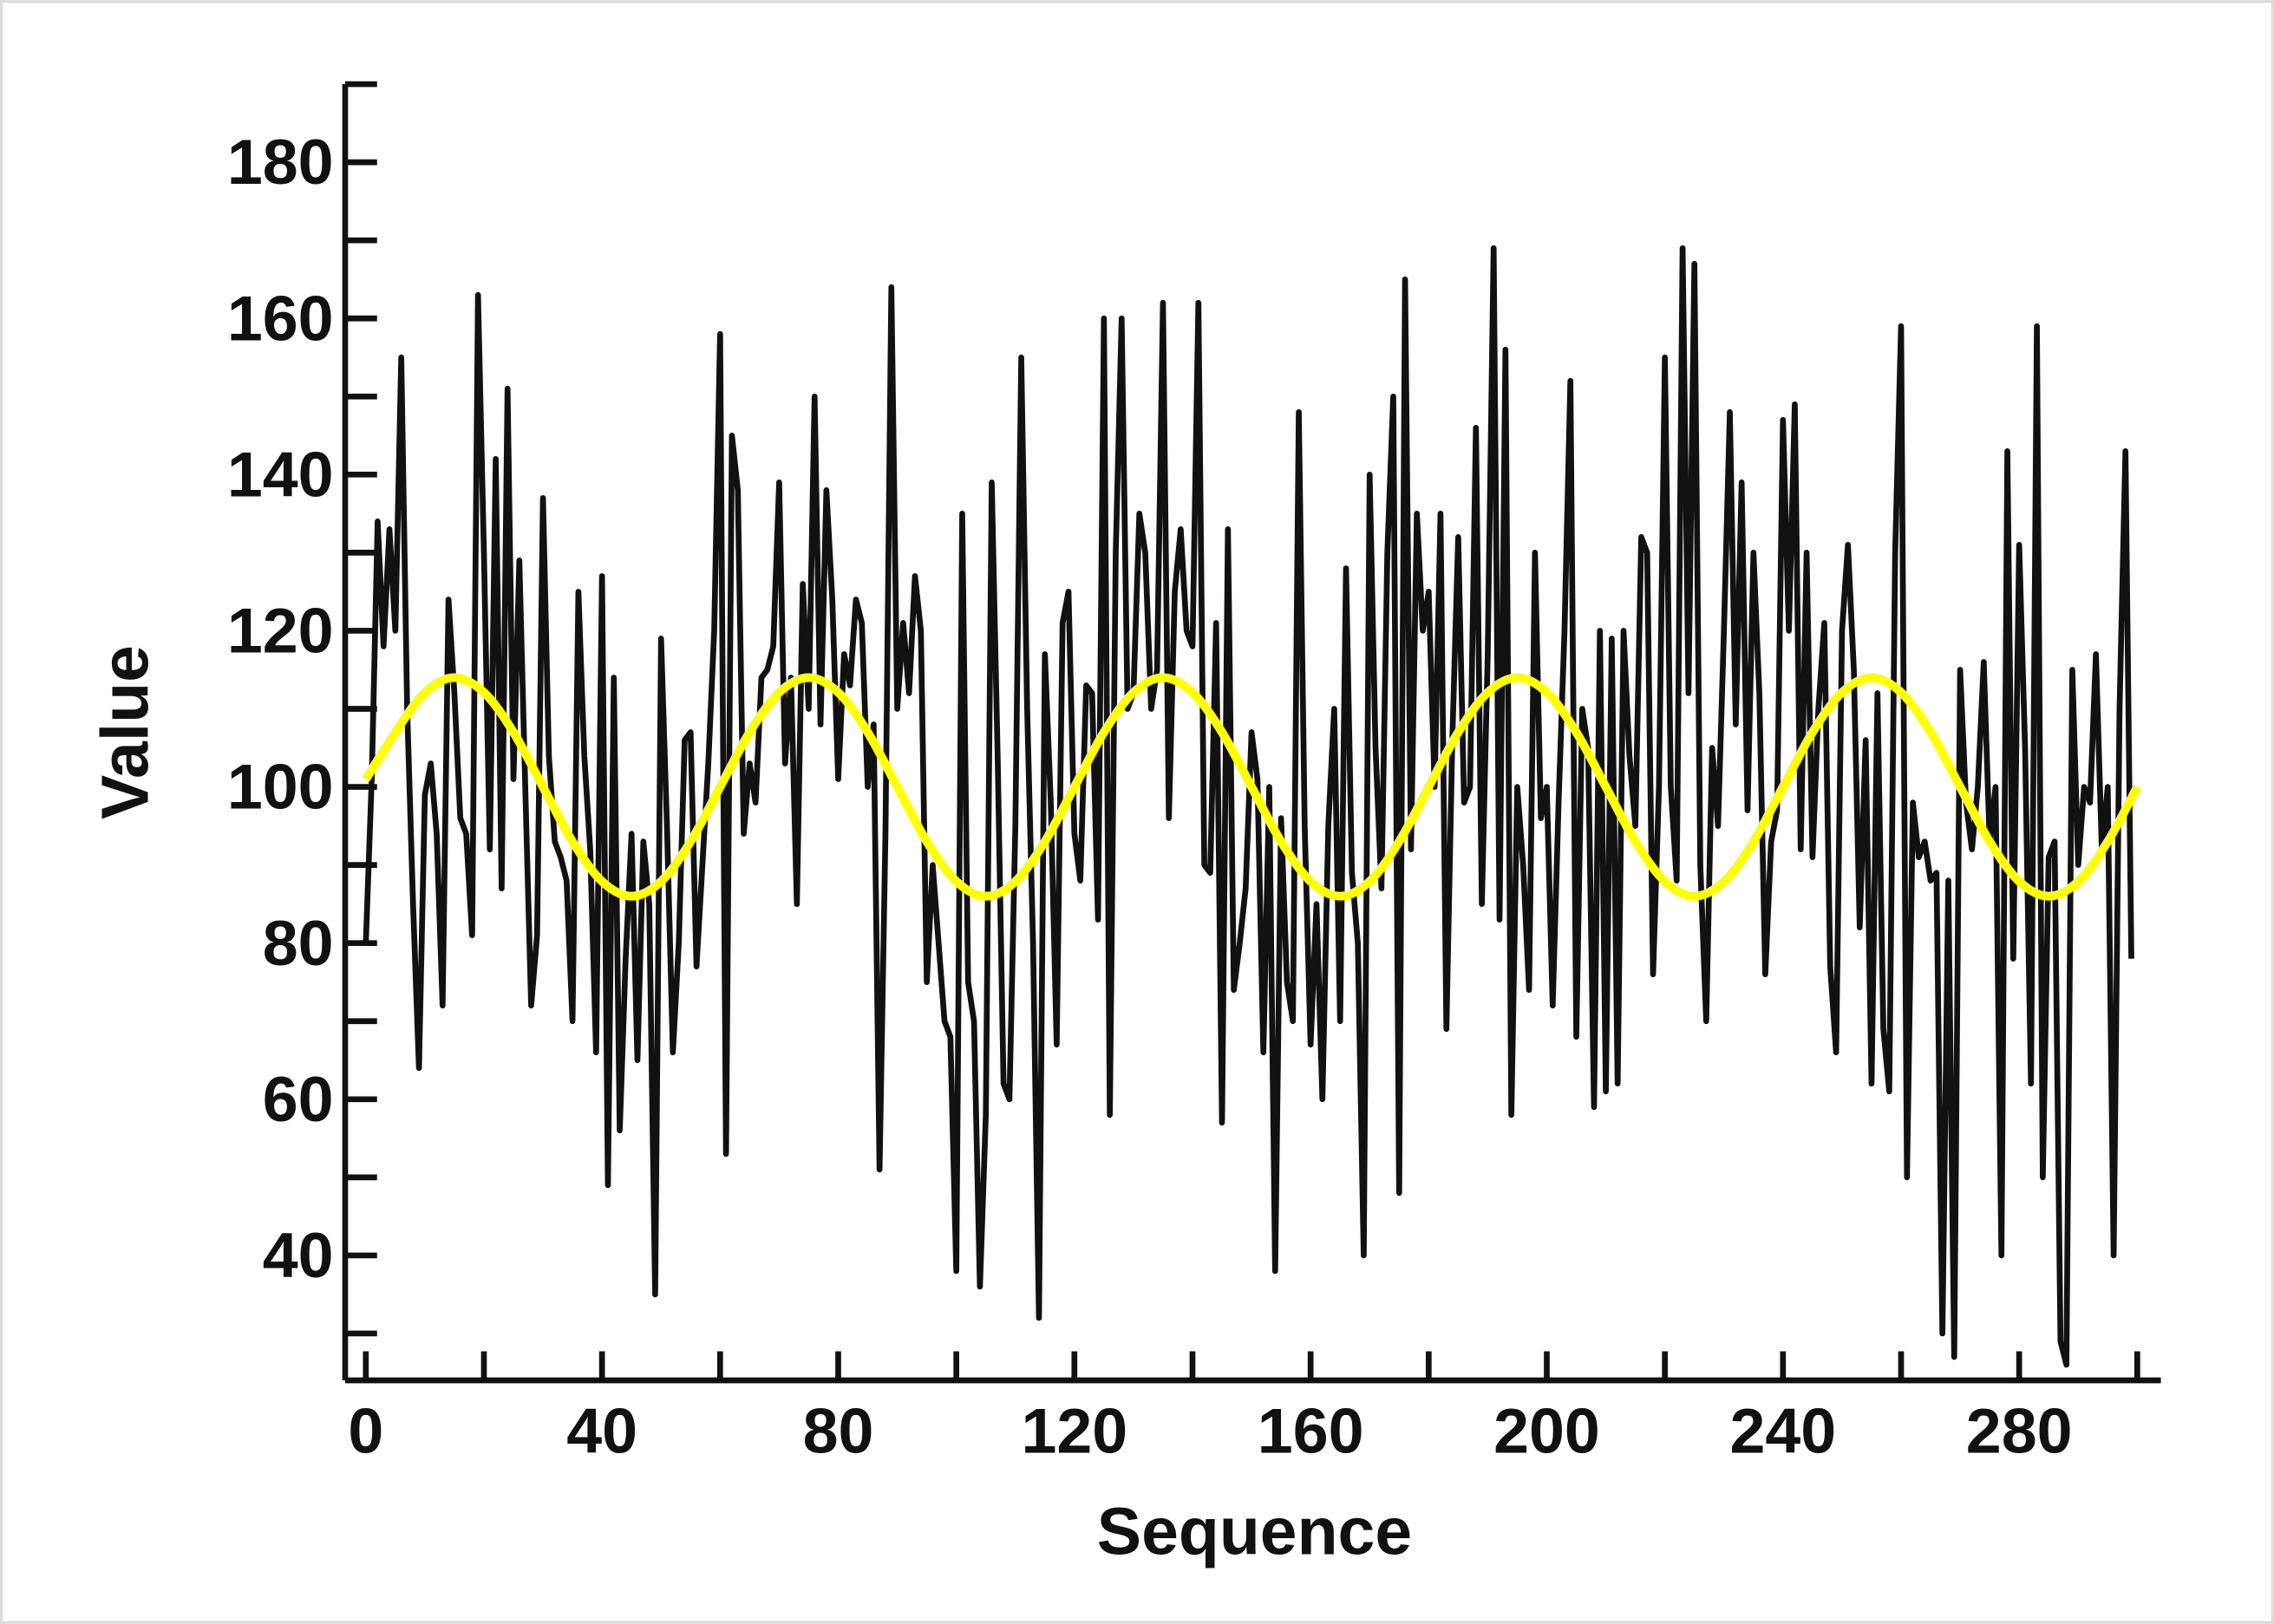 The image size is (2274, 1624). I want to click on x-tick-label: 240, so click(1782, 1431).